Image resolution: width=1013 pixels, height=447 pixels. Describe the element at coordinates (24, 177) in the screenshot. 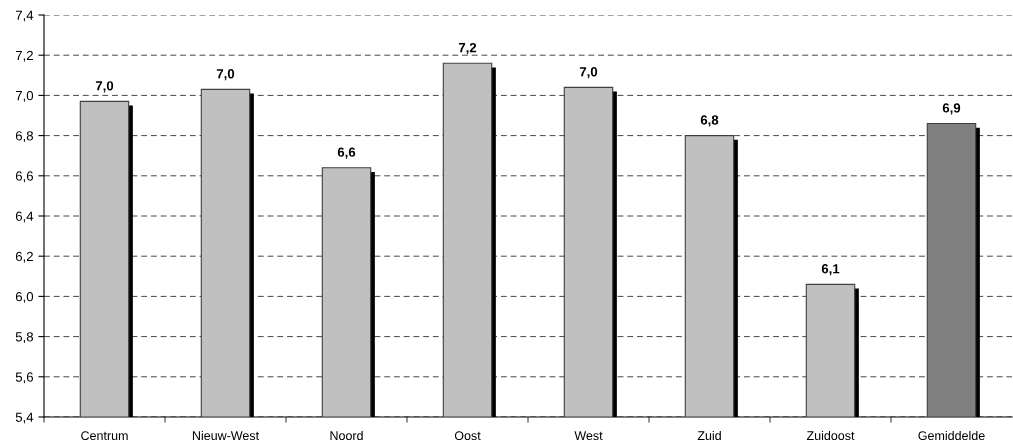

I see `y-tick-label: 6,6` at that location.